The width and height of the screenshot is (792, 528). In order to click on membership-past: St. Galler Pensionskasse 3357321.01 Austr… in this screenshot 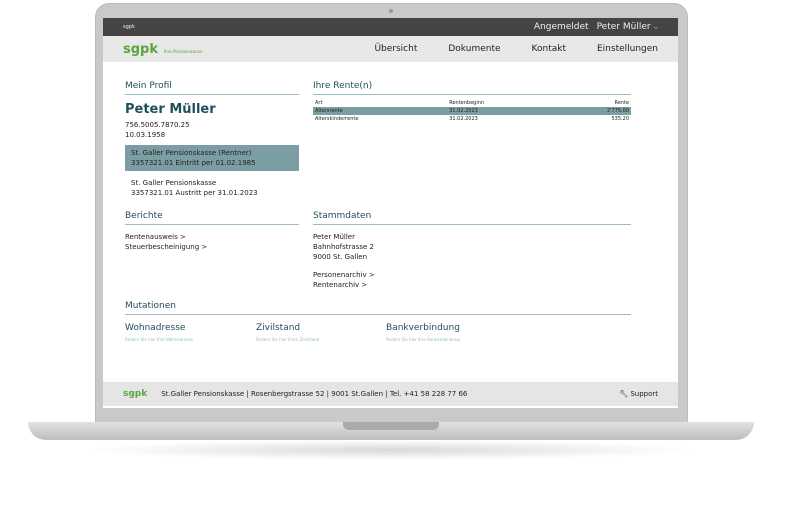, I will do `click(194, 188)`.